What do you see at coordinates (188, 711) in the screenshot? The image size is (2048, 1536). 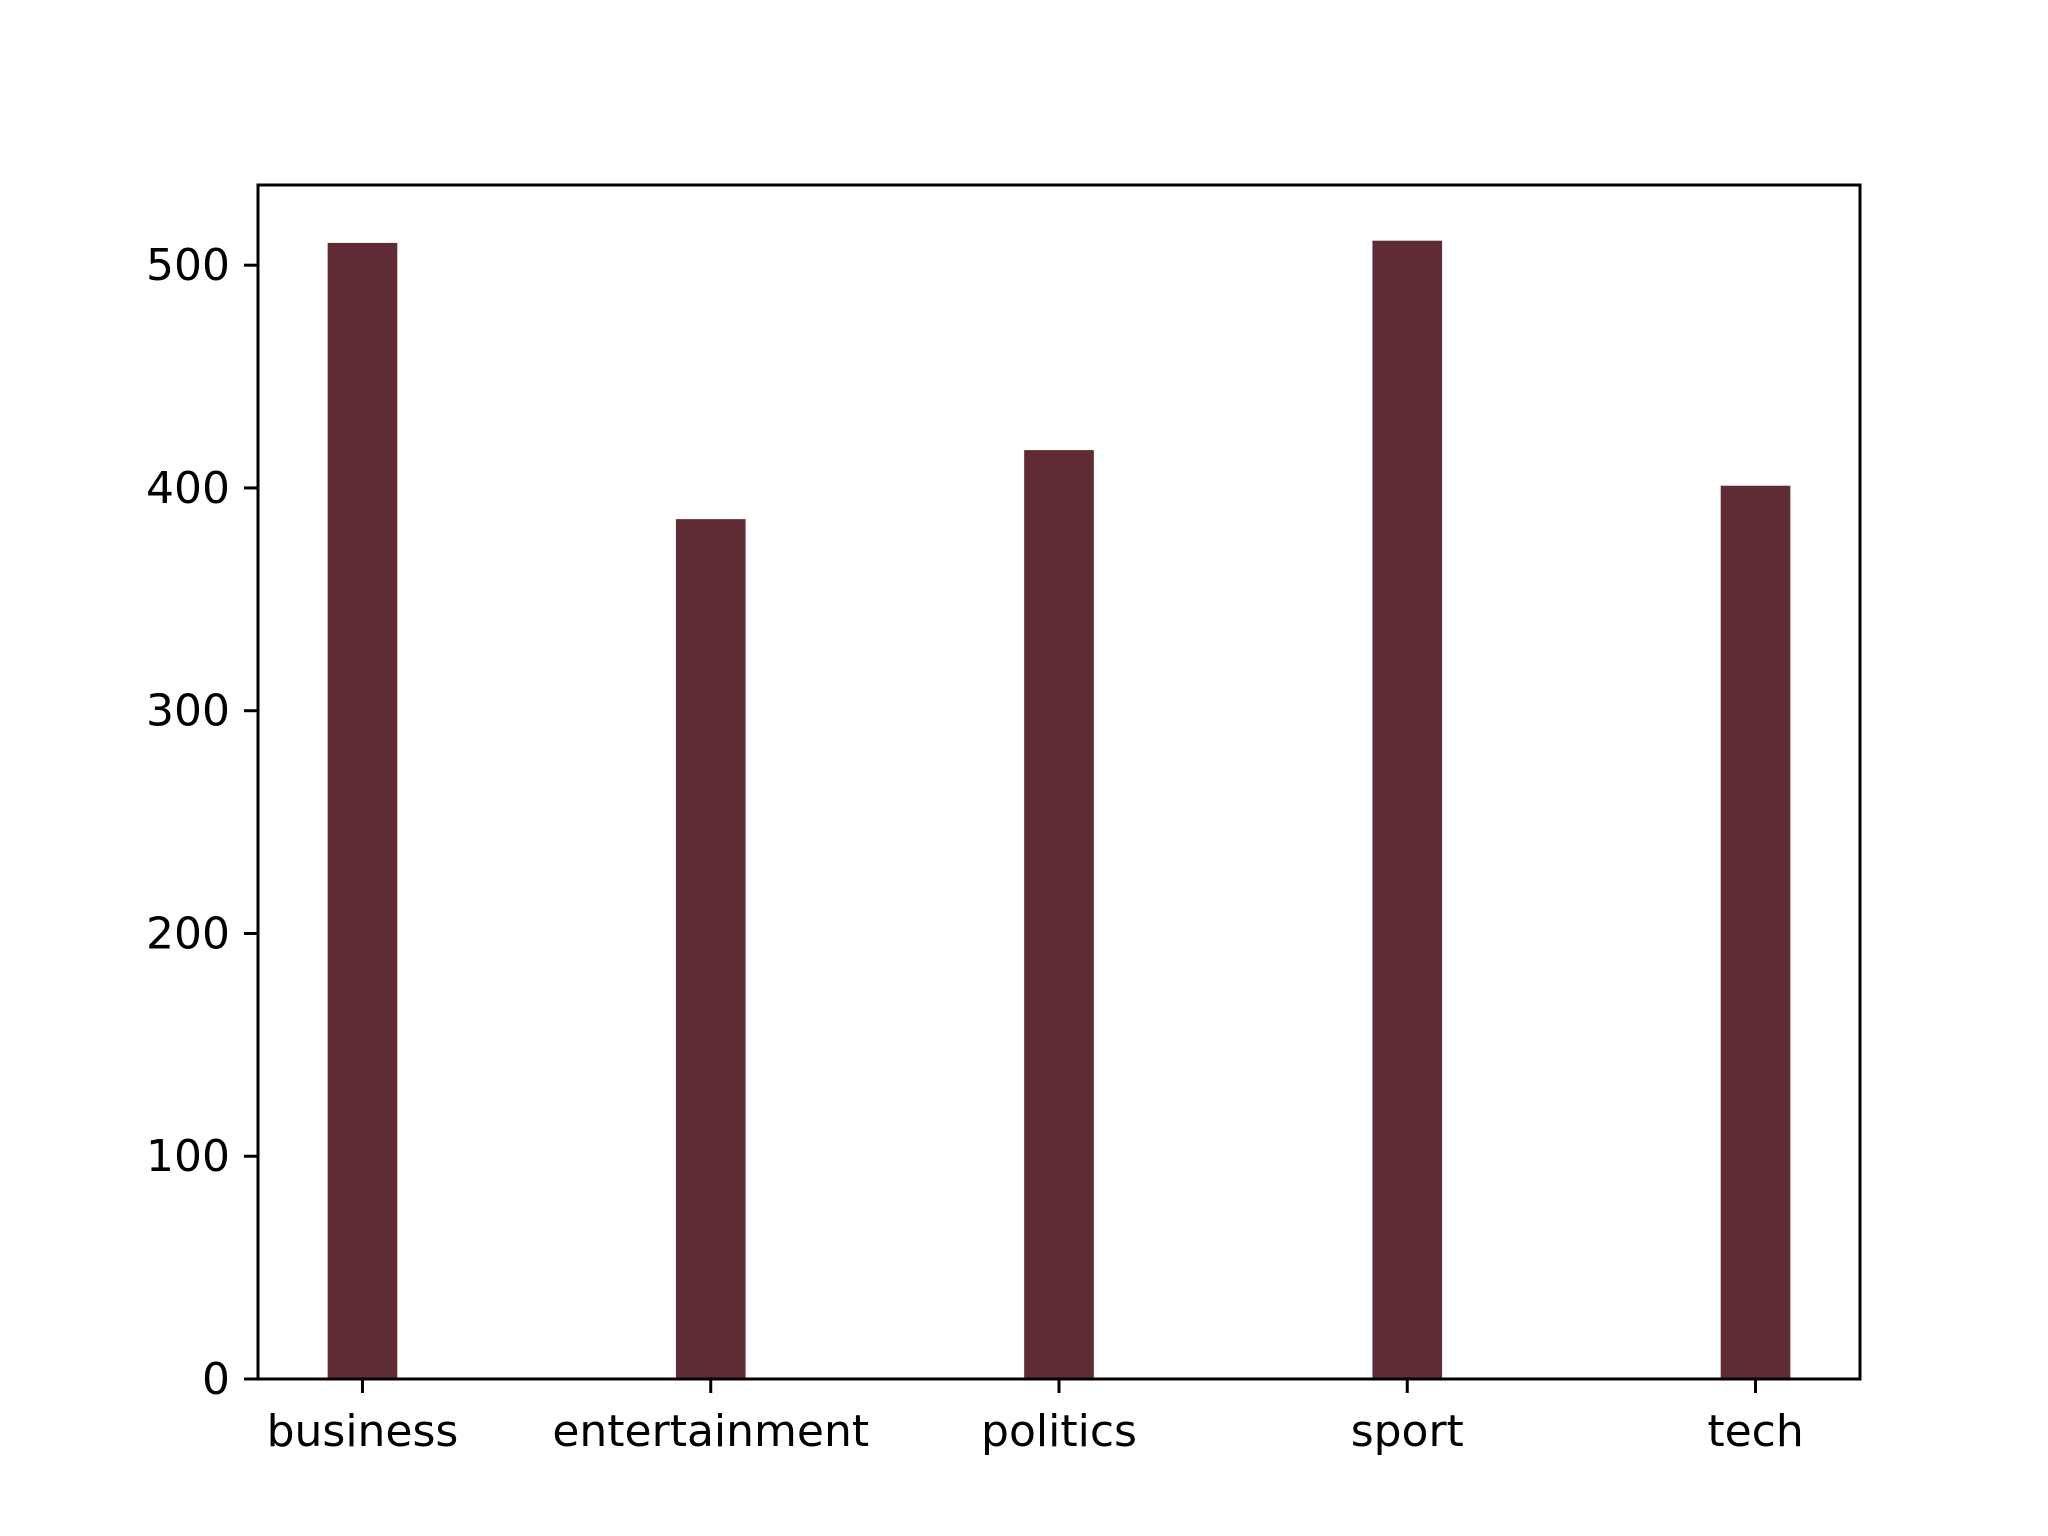 I see `y-tick-label: 300` at bounding box center [188, 711].